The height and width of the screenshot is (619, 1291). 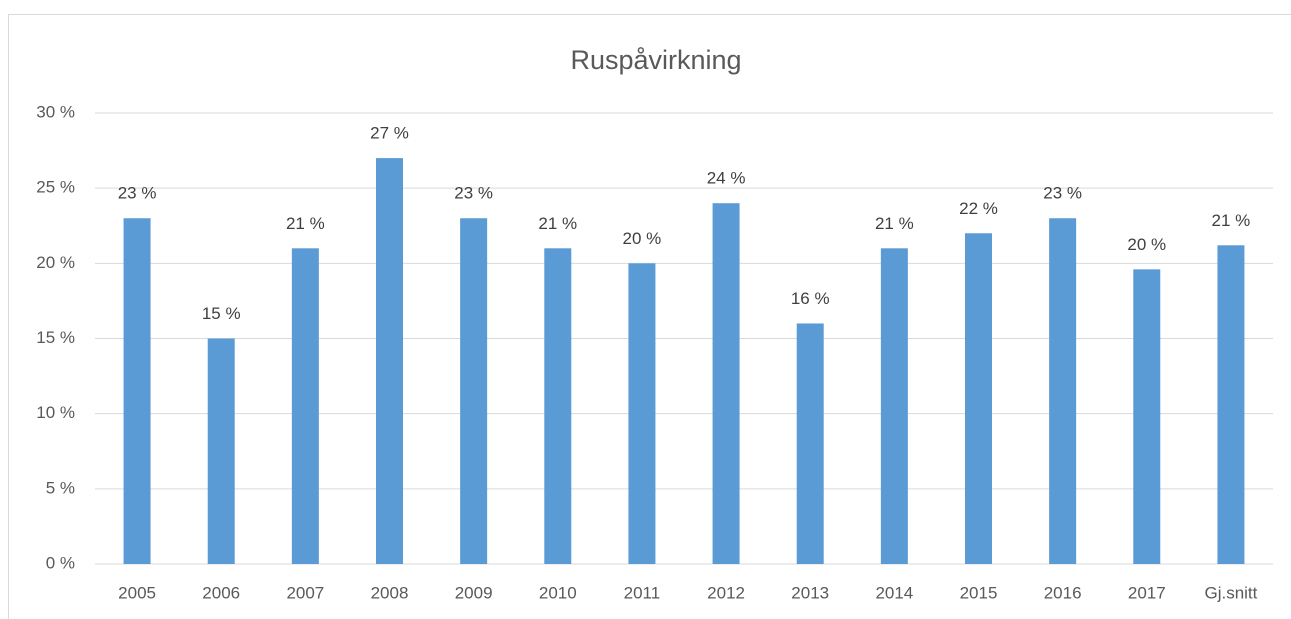 What do you see at coordinates (55, 187) in the screenshot?
I see `y-tick-label: 25 %` at bounding box center [55, 187].